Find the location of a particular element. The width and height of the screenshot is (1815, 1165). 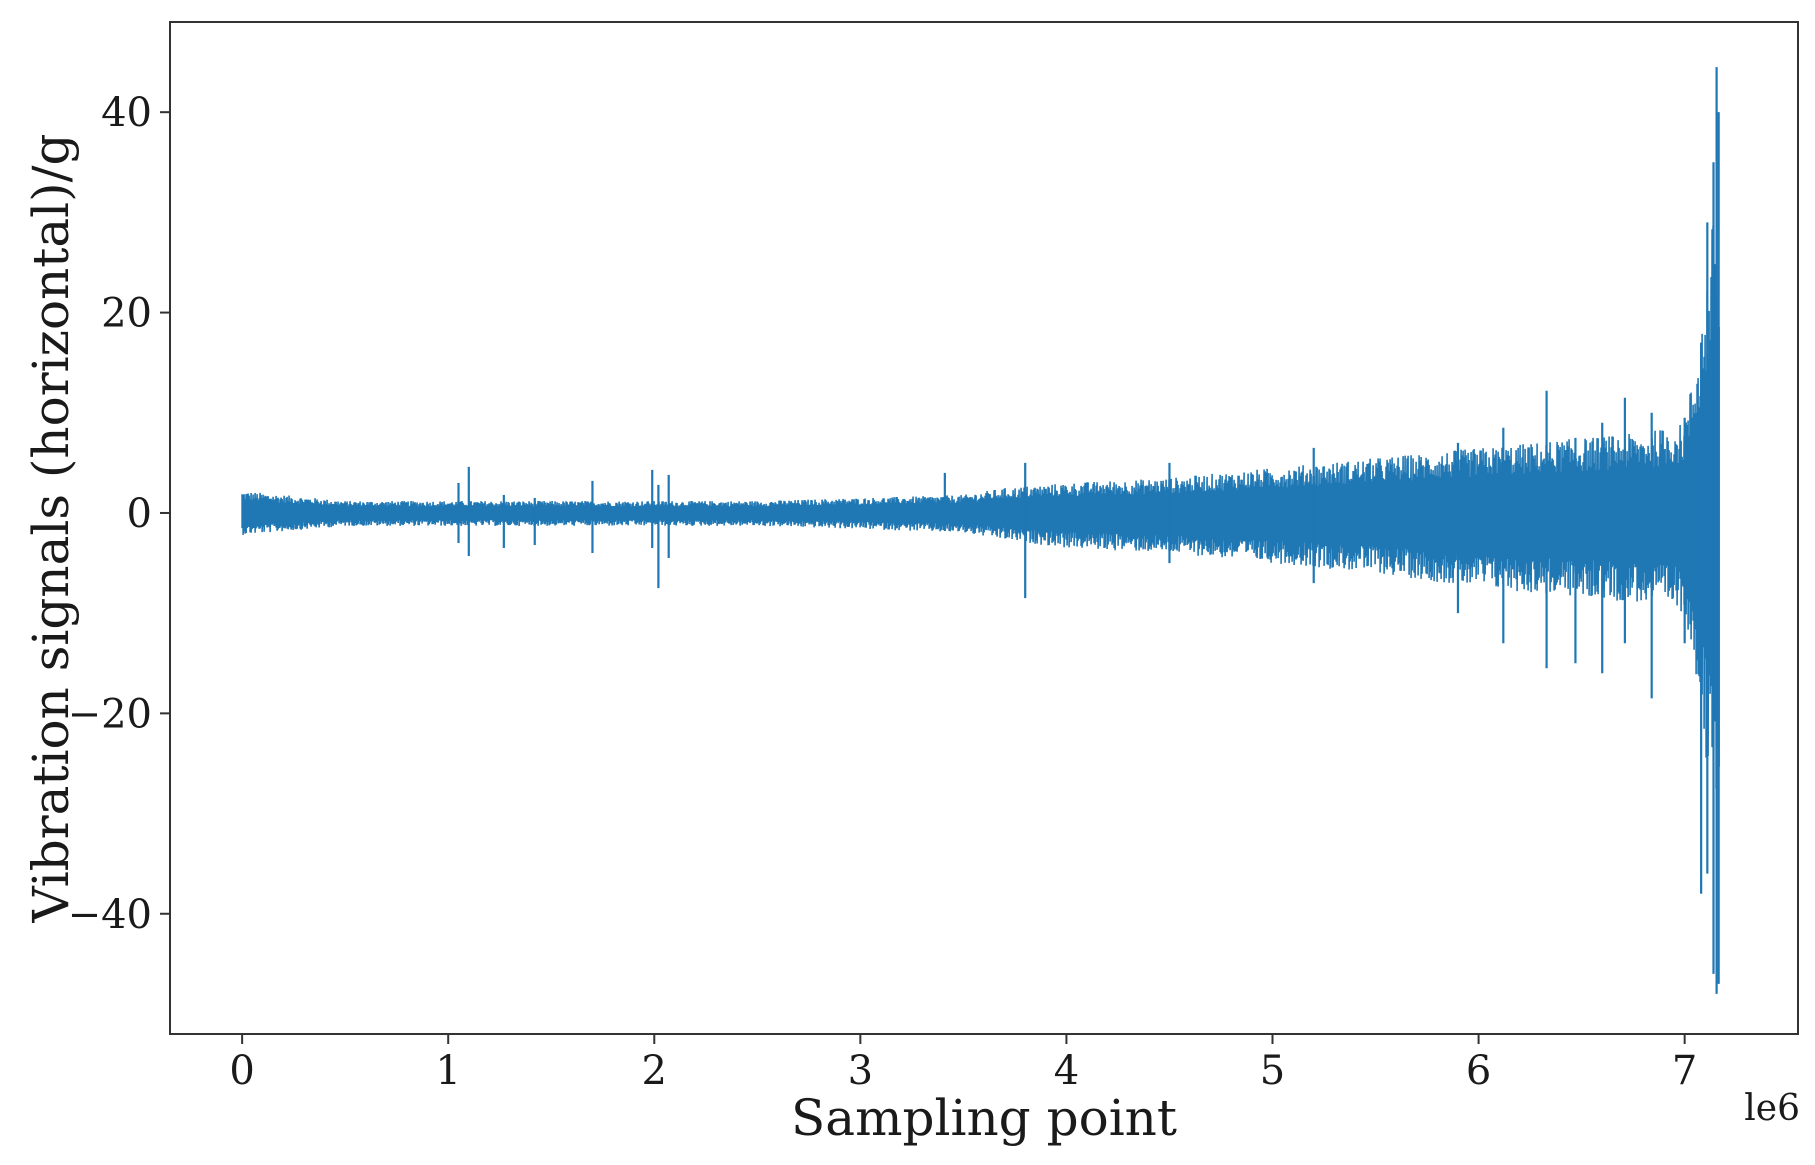

x-tick-label: 3 is located at coordinates (860, 1071).